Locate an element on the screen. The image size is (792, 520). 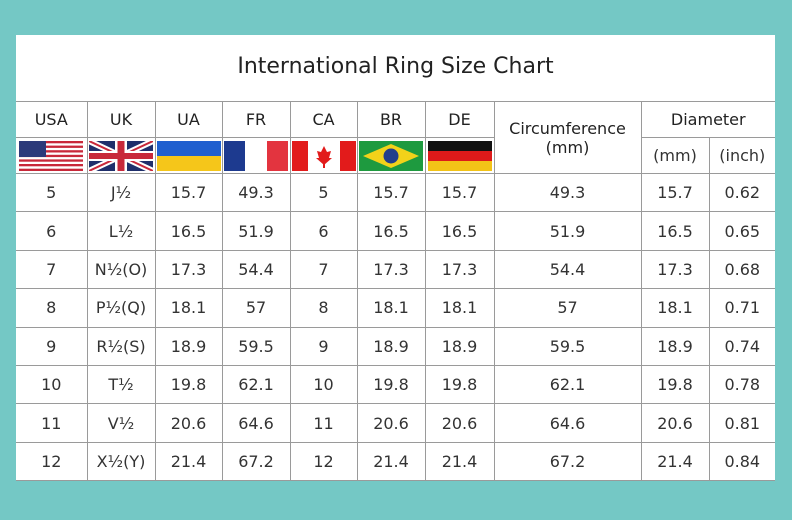
cell-circumference-mm: 54.4 is located at coordinates (567, 269).